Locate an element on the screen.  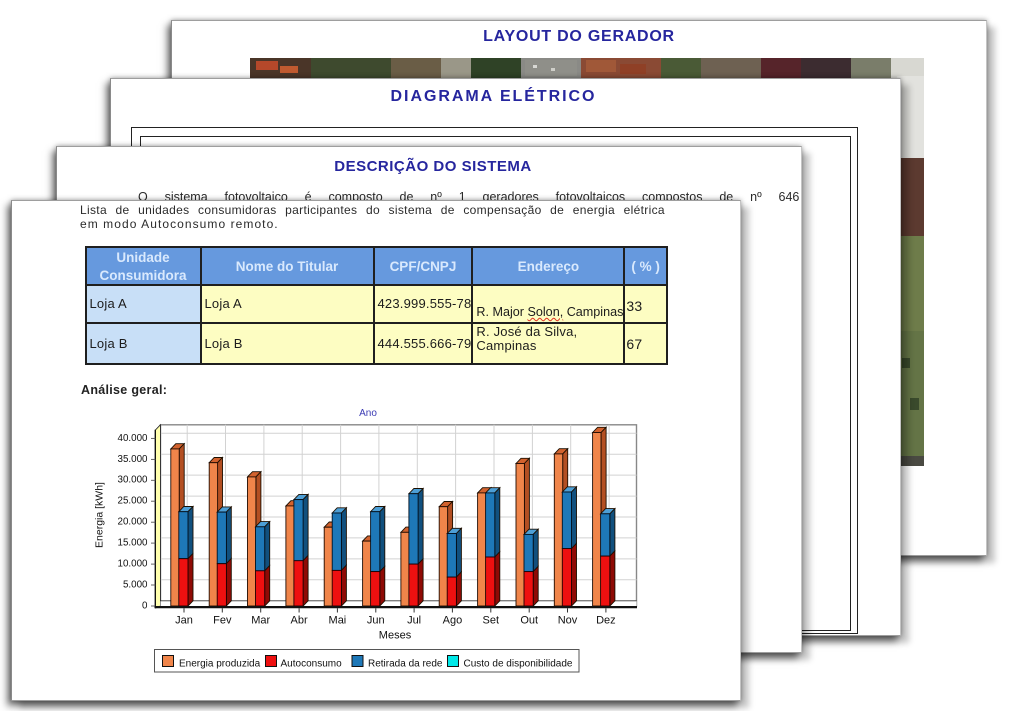
svg-text: 0 is located at coordinates (145, 605).